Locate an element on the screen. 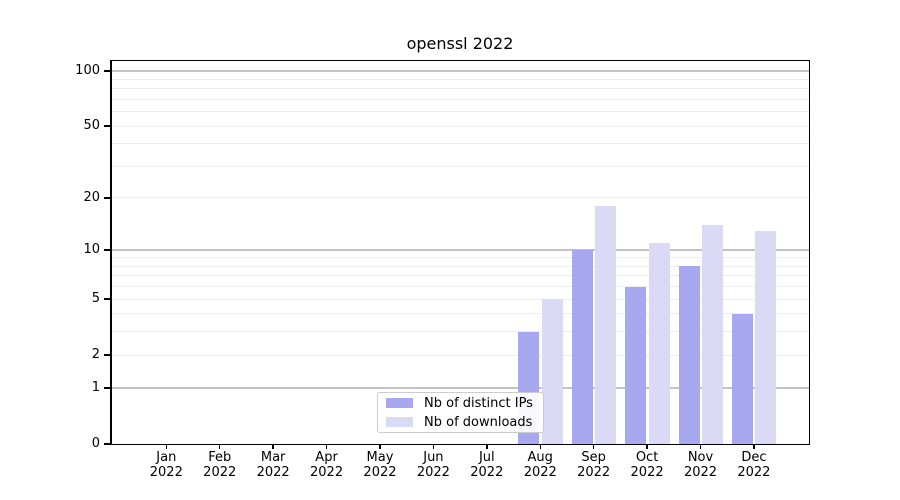  x-tick-month: Jul is located at coordinates (486, 457).